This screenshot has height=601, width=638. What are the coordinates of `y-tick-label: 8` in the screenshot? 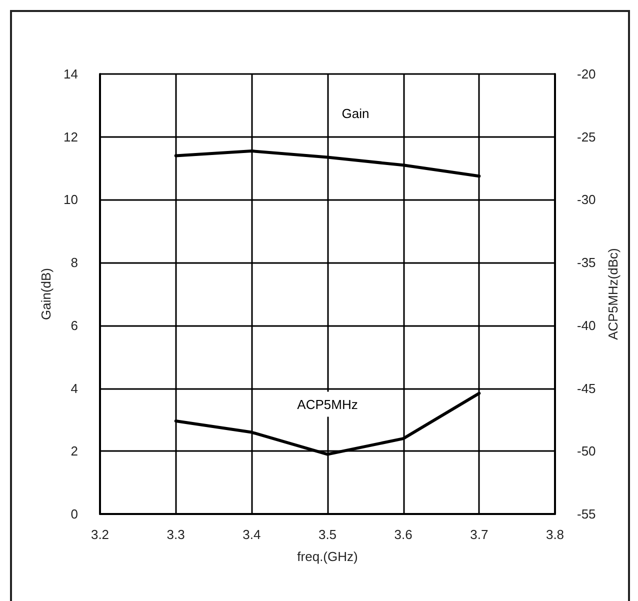 It's located at (74, 262).